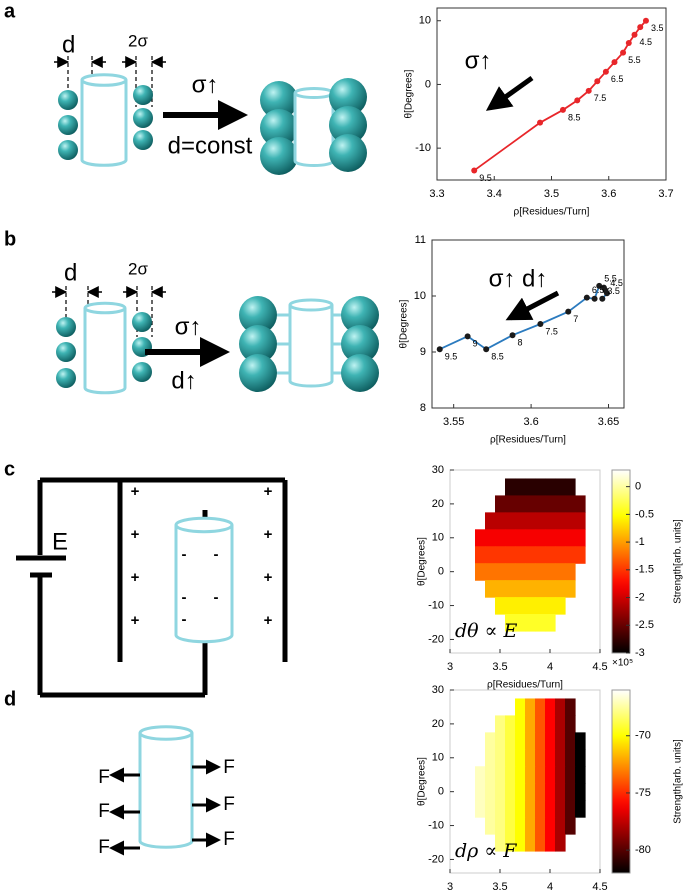  What do you see at coordinates (68, 44) in the screenshot?
I see `spacing-label: d` at bounding box center [68, 44].